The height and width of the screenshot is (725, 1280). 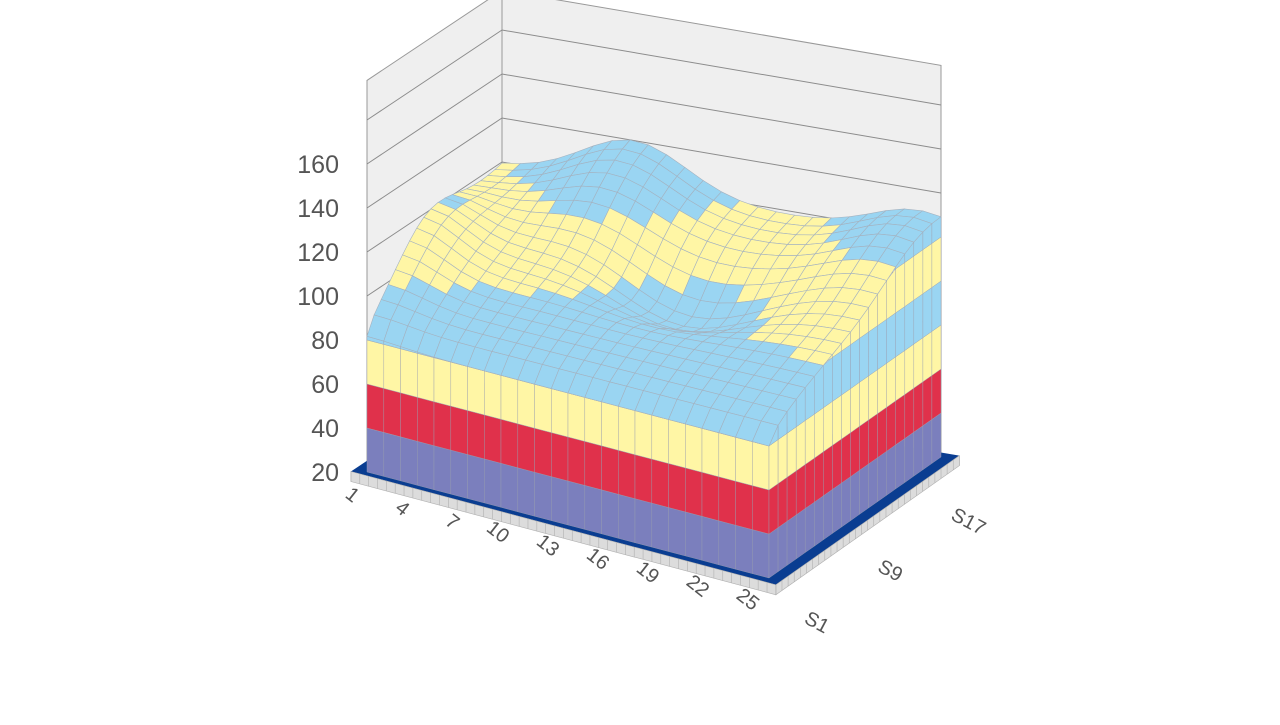 I want to click on z-tick-label: 120, so click(x=318, y=253).